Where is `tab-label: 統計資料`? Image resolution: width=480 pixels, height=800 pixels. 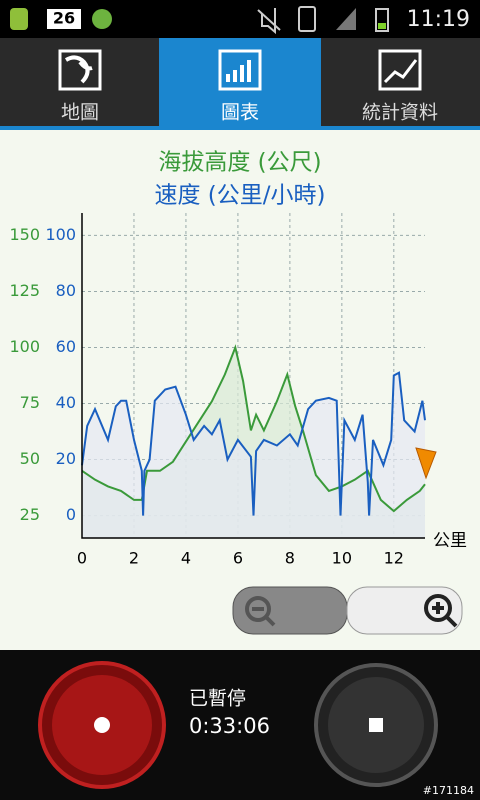 tab-label: 統計資料 is located at coordinates (400, 113).